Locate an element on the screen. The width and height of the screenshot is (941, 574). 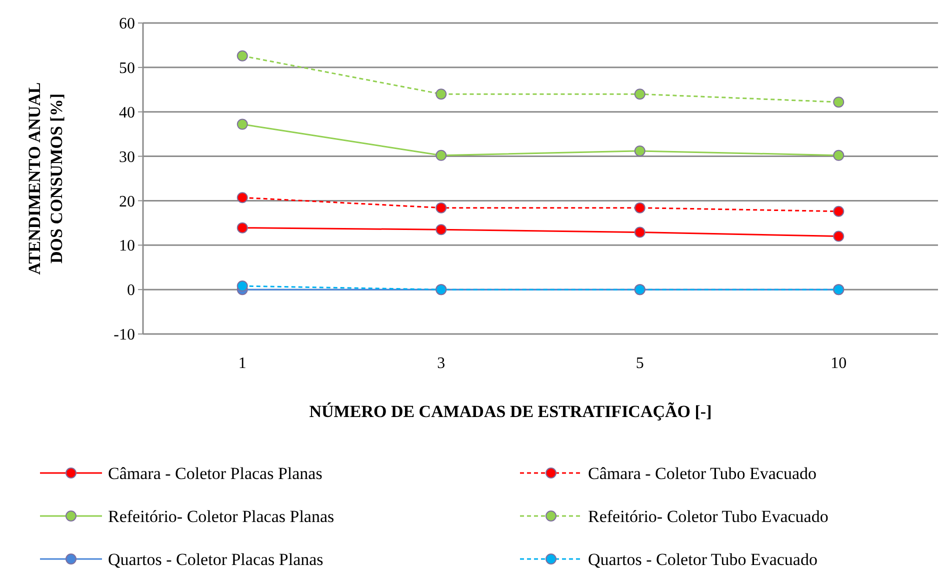
x-tick-label: 1 is located at coordinates (242, 363).